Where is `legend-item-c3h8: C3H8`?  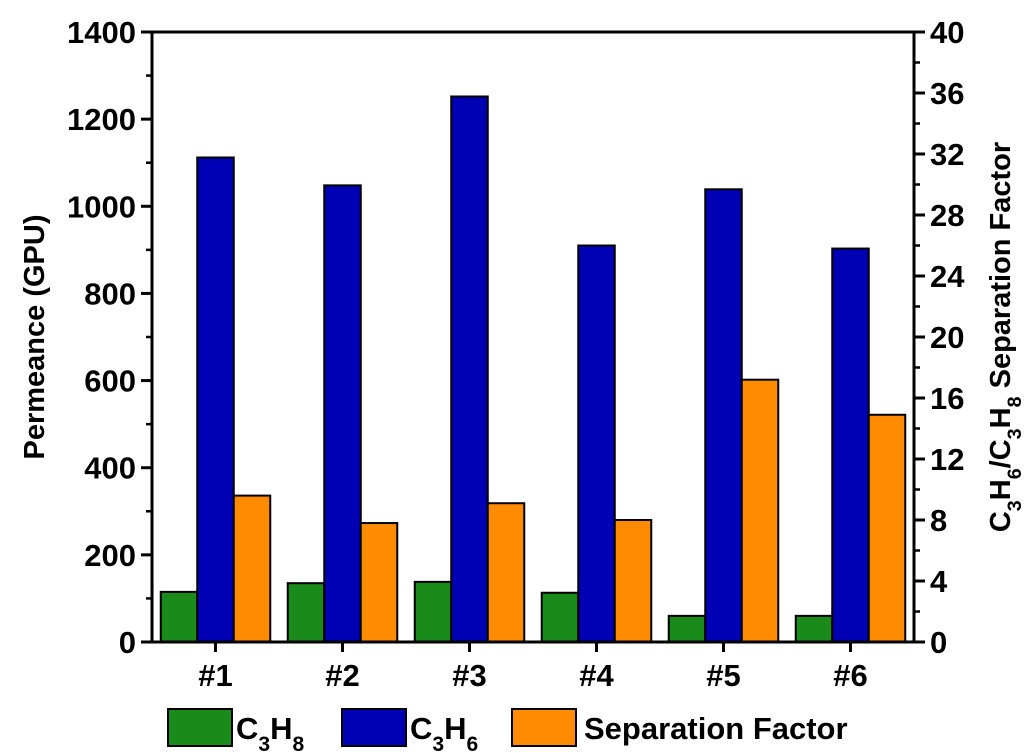
legend-item-c3h8: C3H8 is located at coordinates (236, 730).